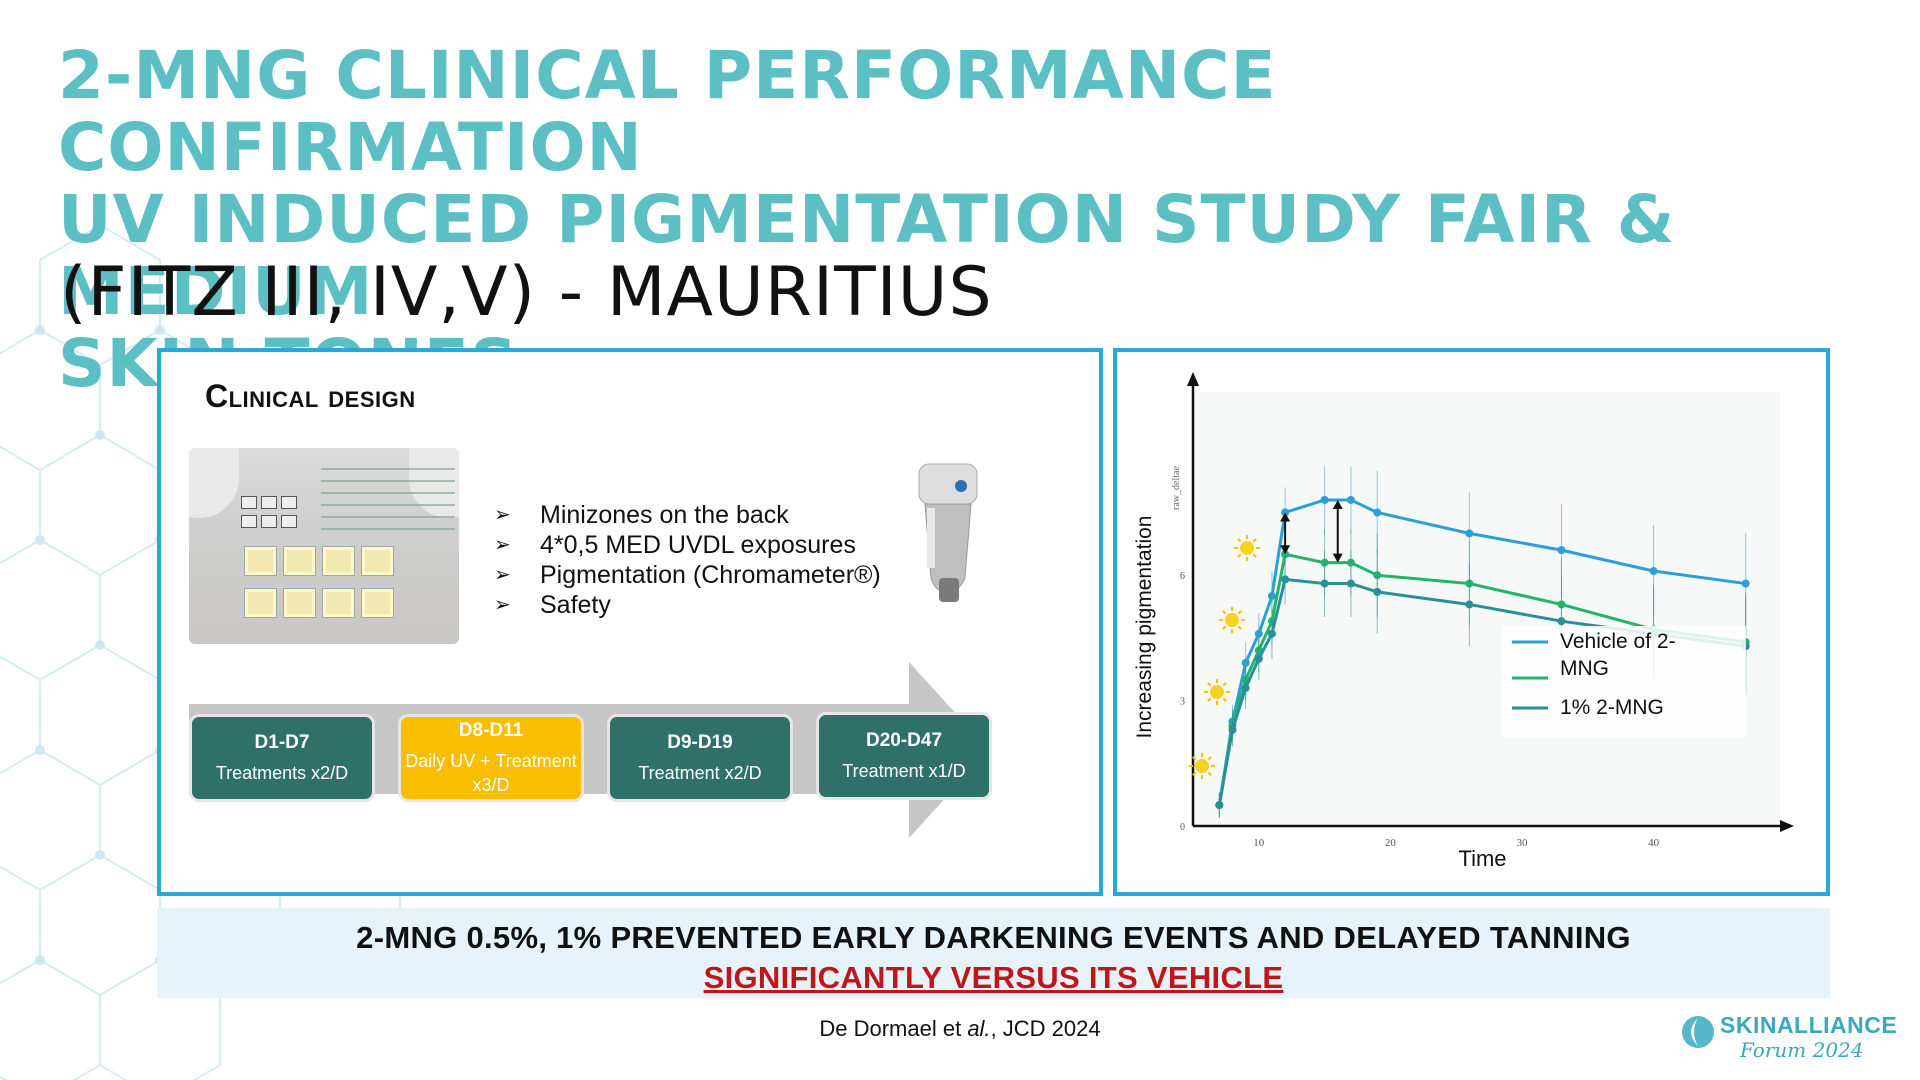  Describe the element at coordinates (1809, 1025) in the screenshot. I see `logo-name: SKINALLIANCE` at that location.